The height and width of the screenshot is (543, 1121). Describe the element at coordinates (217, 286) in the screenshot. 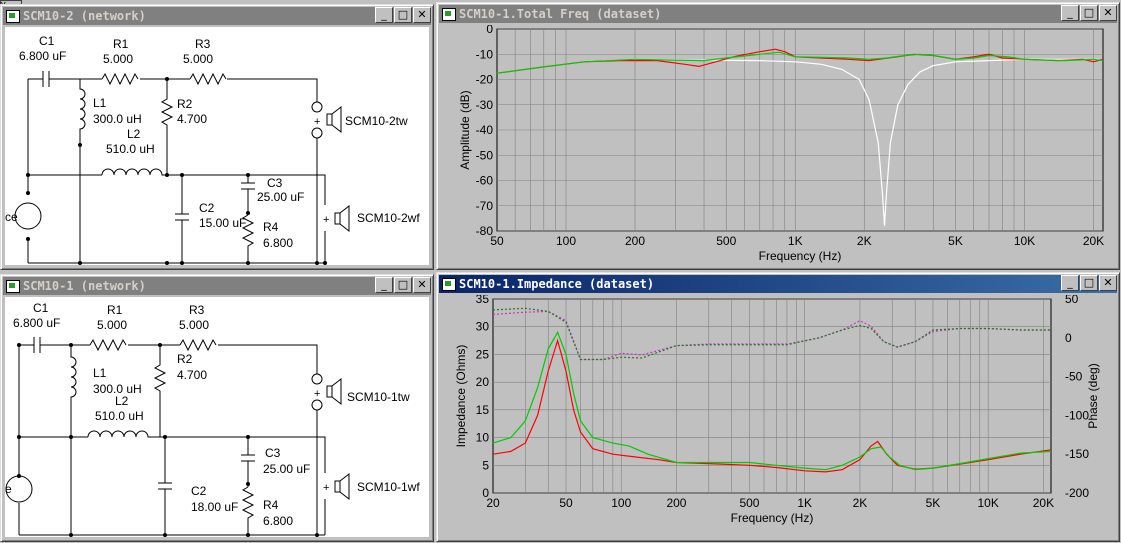

I see `title-bar: SCM10-1 (network)` at that location.